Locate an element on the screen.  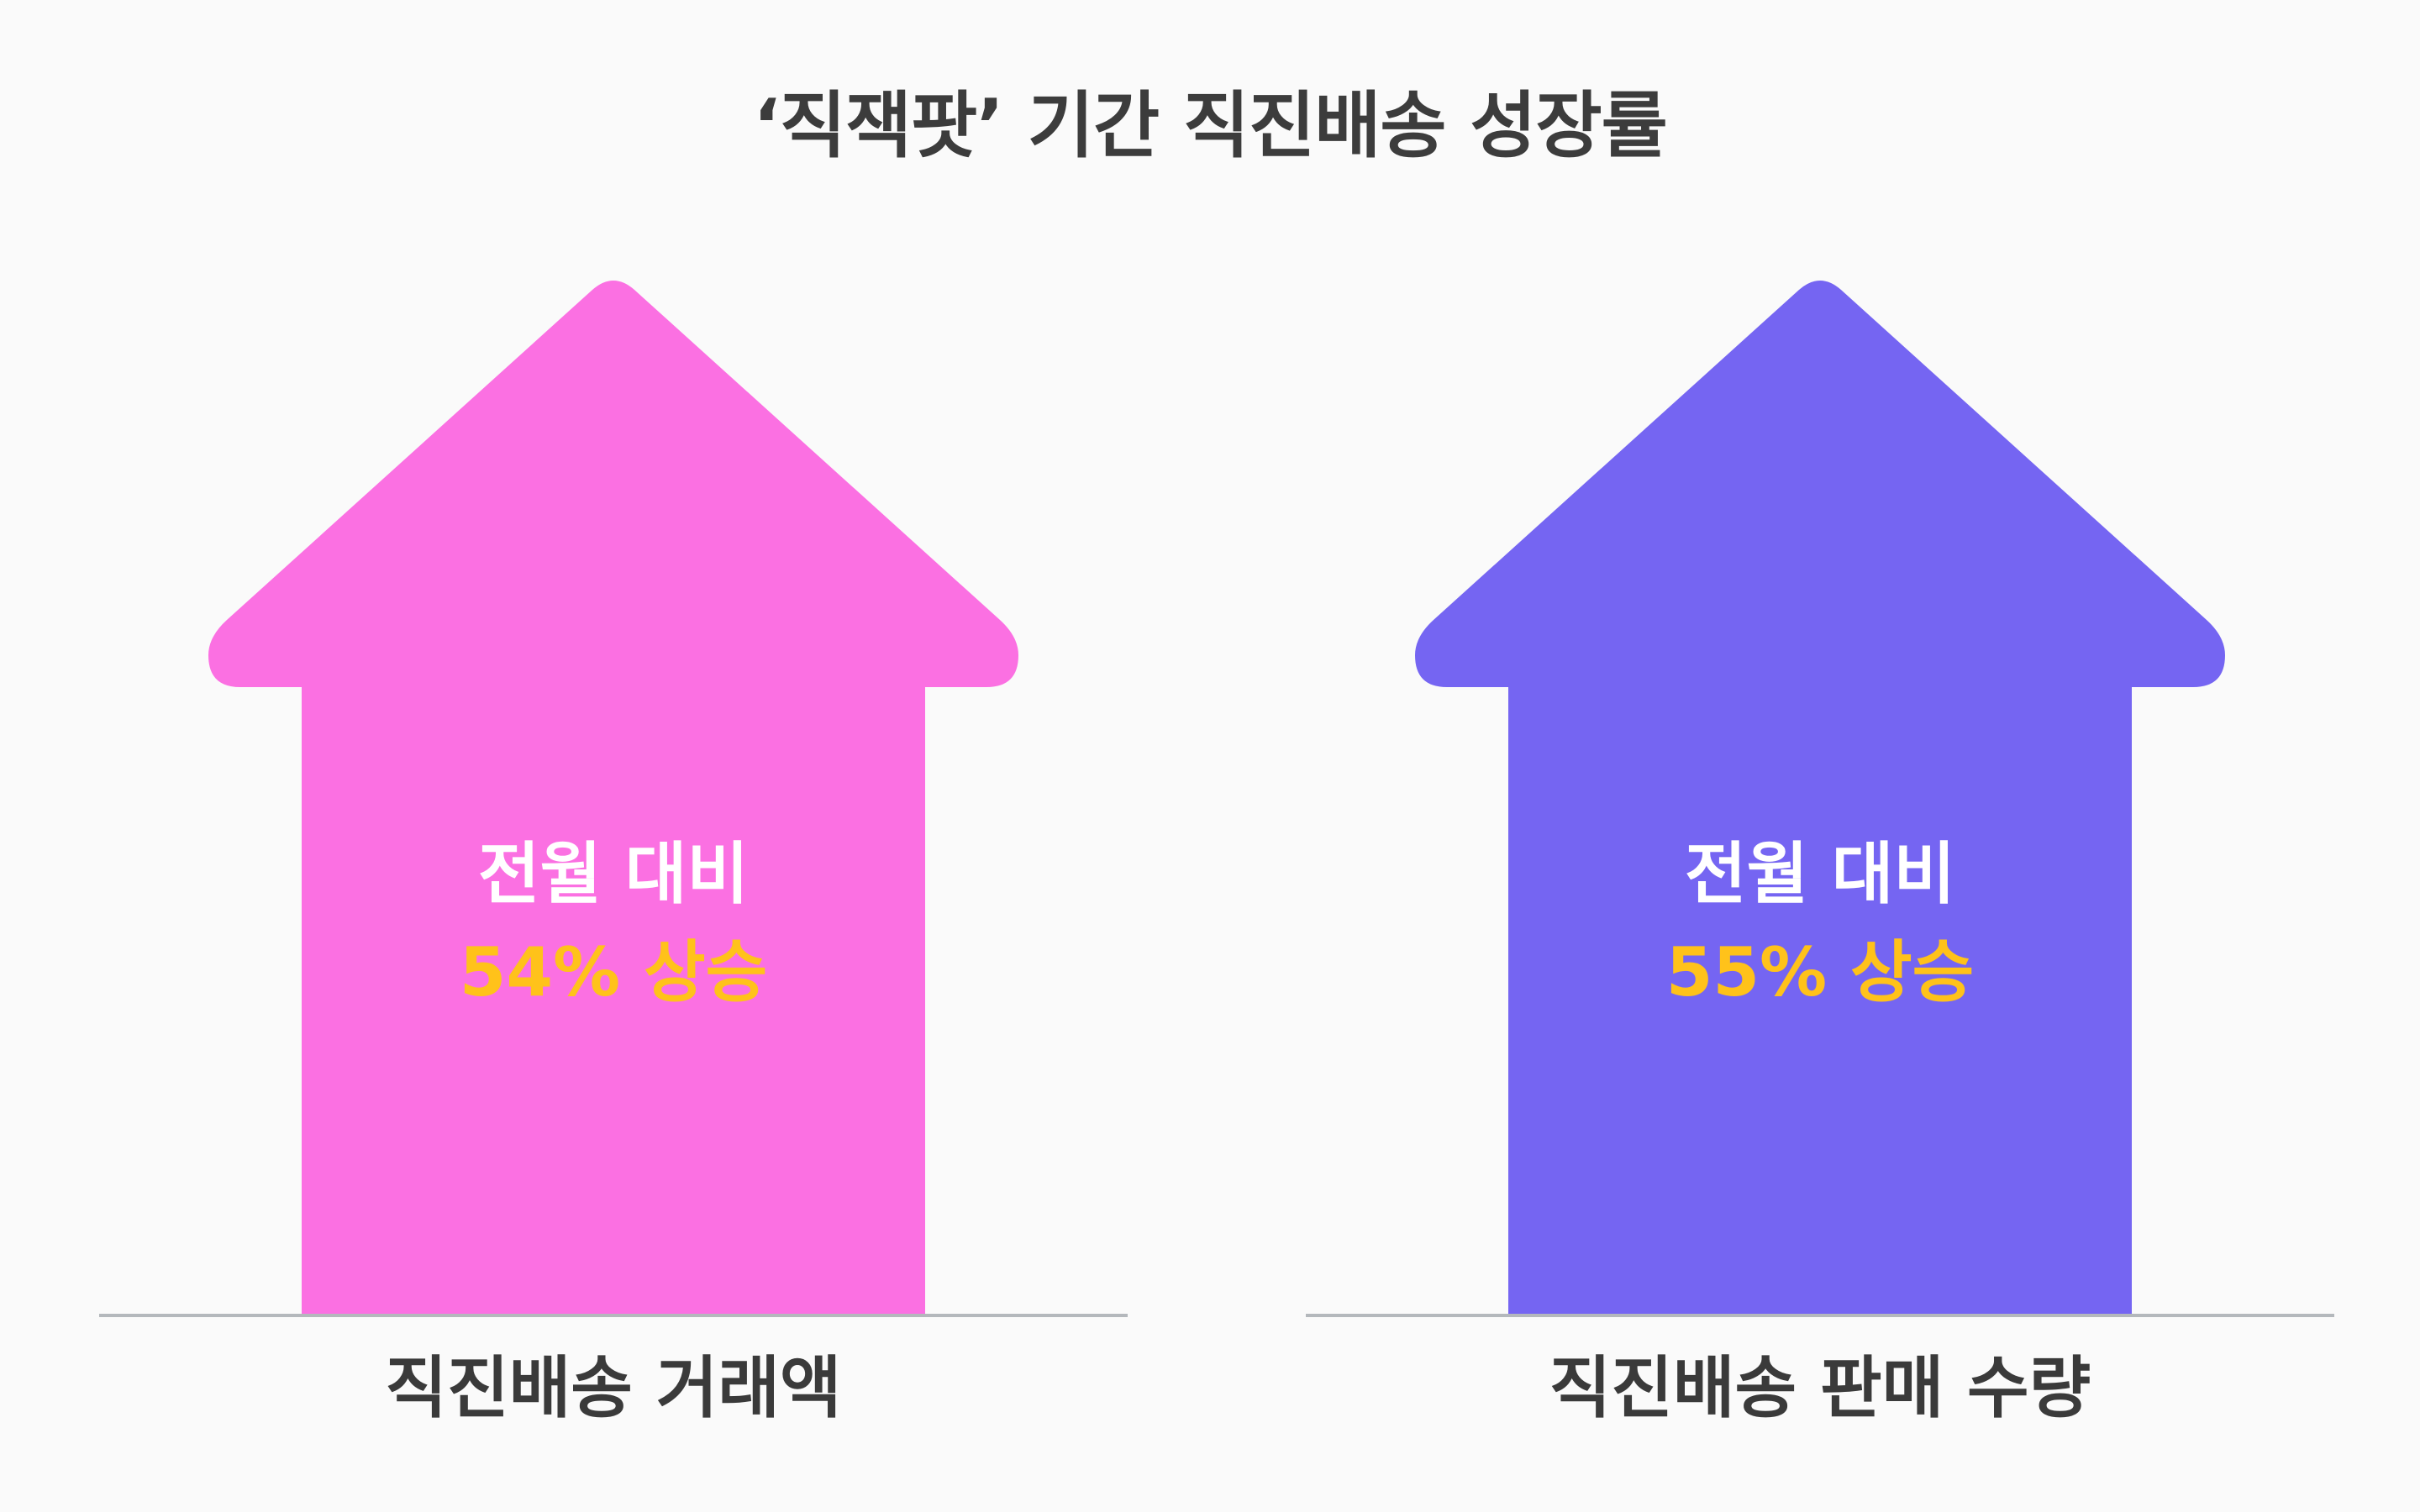
category-label-transaction: 직진배송 거래액 is located at coordinates (613, 1388).